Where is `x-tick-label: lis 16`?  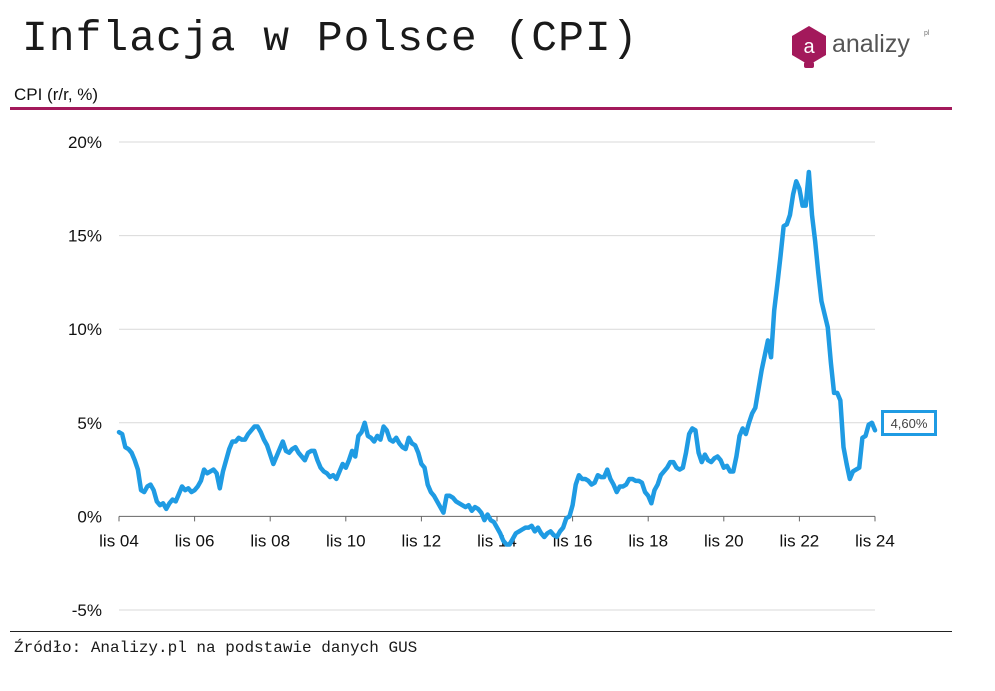
x-tick-label: lis 16 is located at coordinates (573, 540).